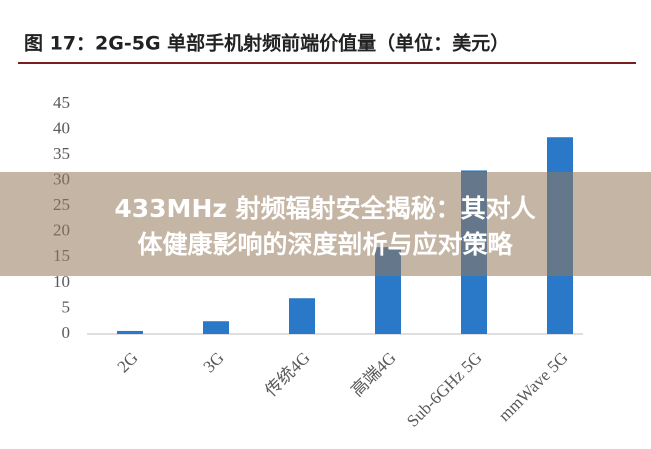  What do you see at coordinates (61, 127) in the screenshot?
I see `y-tick-label: 40` at bounding box center [61, 127].